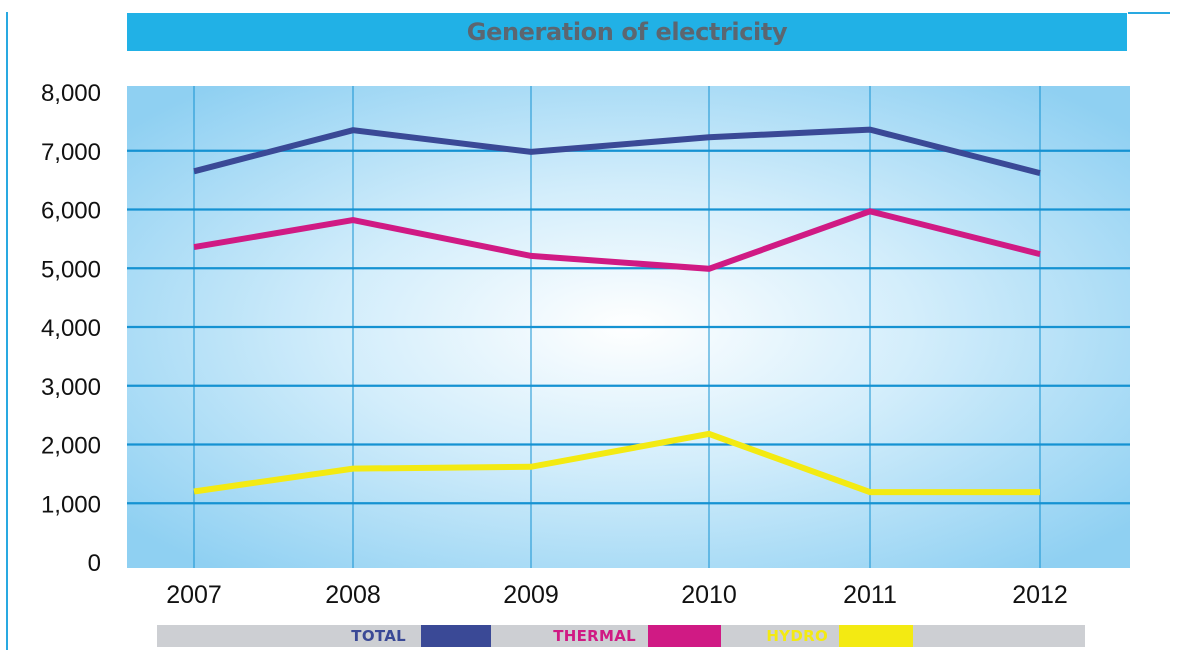 This screenshot has width=1203, height=650. I want to click on legend-swatch-hydro, so click(876, 636).